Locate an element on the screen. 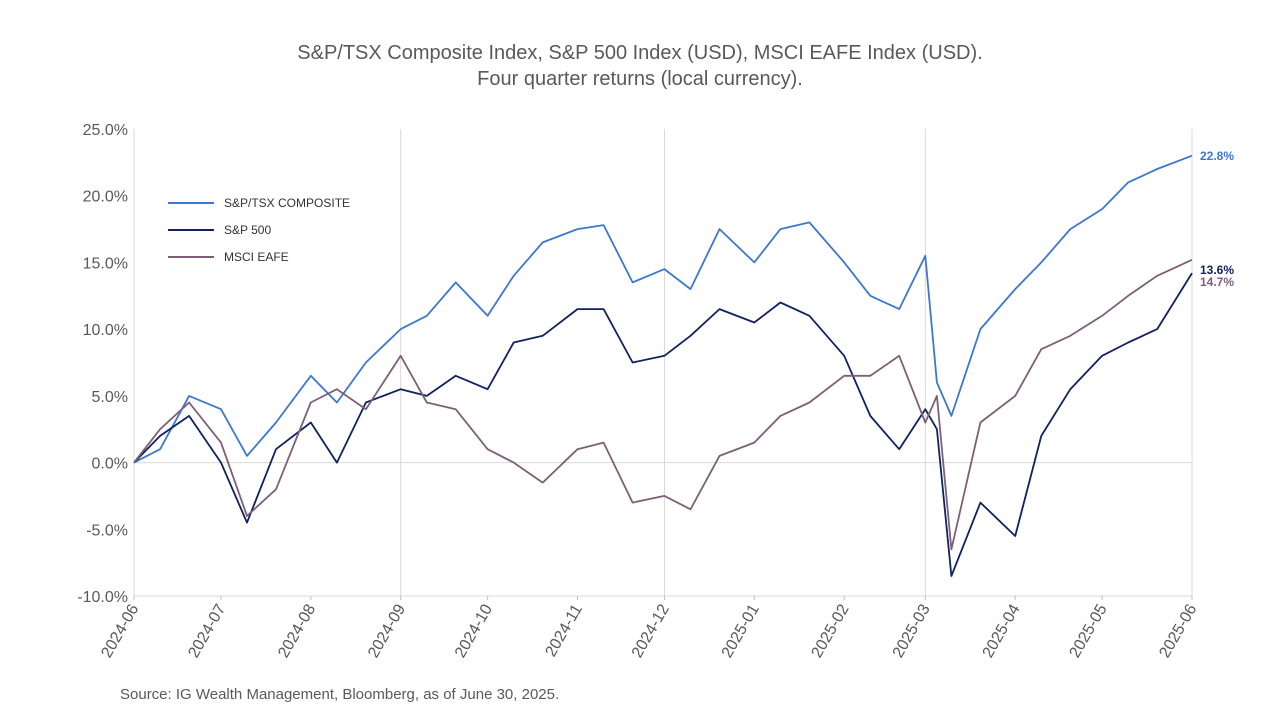 This screenshot has height=720, width=1280. x-tick-label: 2024-12 is located at coordinates (651, 630).